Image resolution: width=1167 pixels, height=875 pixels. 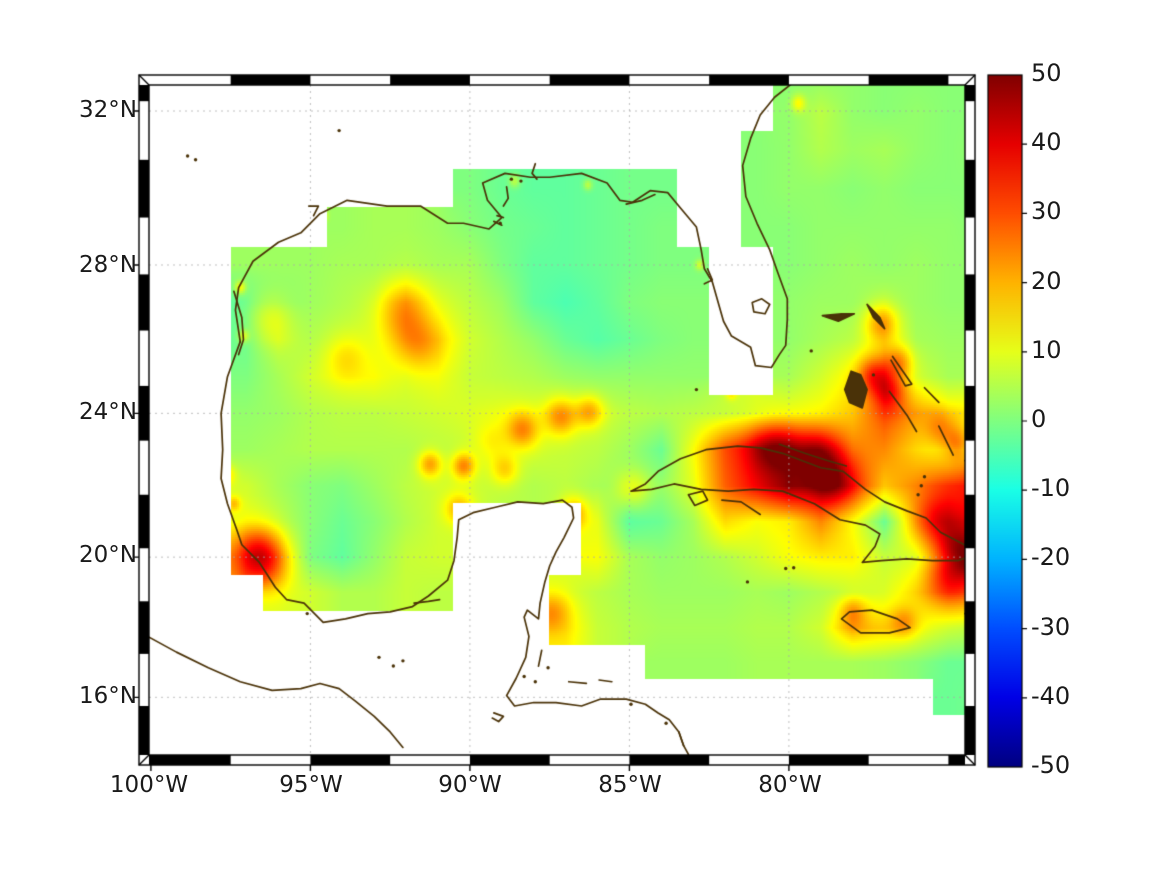 What do you see at coordinates (1046, 211) in the screenshot?
I see `colorbar-tick-label-30: 30` at bounding box center [1046, 211].